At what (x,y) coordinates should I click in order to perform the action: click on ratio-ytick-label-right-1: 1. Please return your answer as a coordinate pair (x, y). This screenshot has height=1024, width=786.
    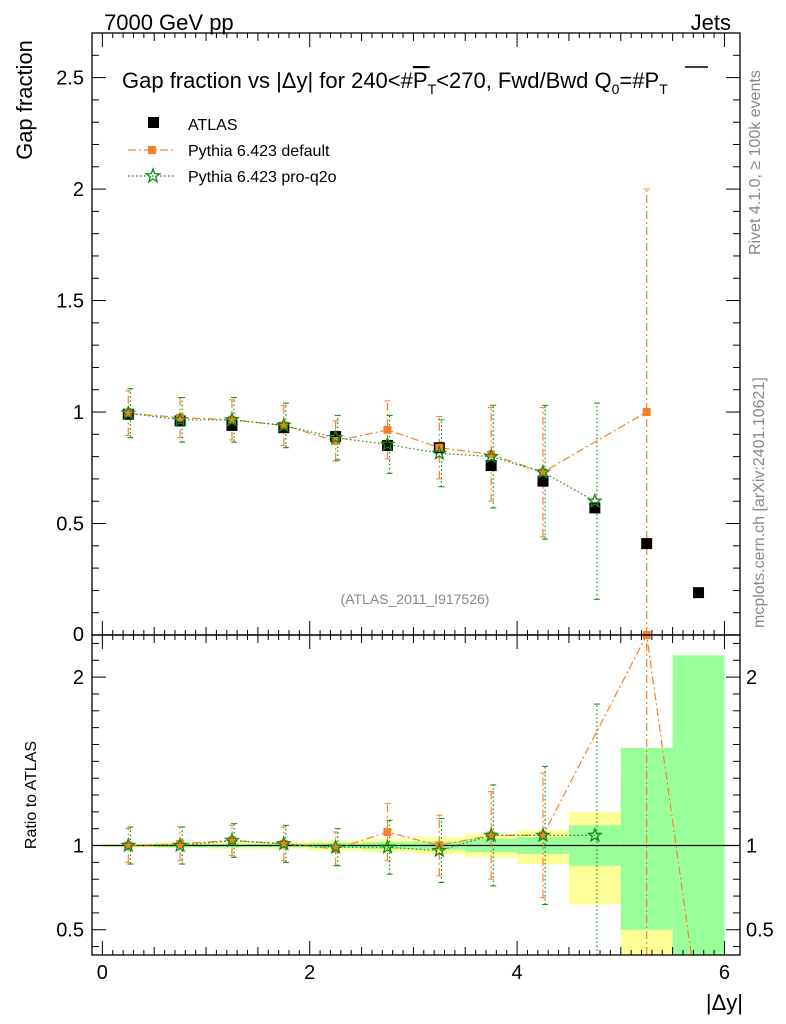
    Looking at the image, I should click on (751, 847).